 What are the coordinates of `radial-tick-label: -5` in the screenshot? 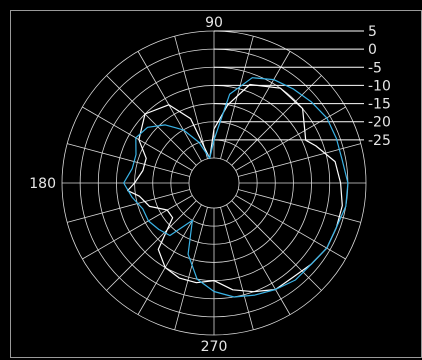 It's located at (375, 68).